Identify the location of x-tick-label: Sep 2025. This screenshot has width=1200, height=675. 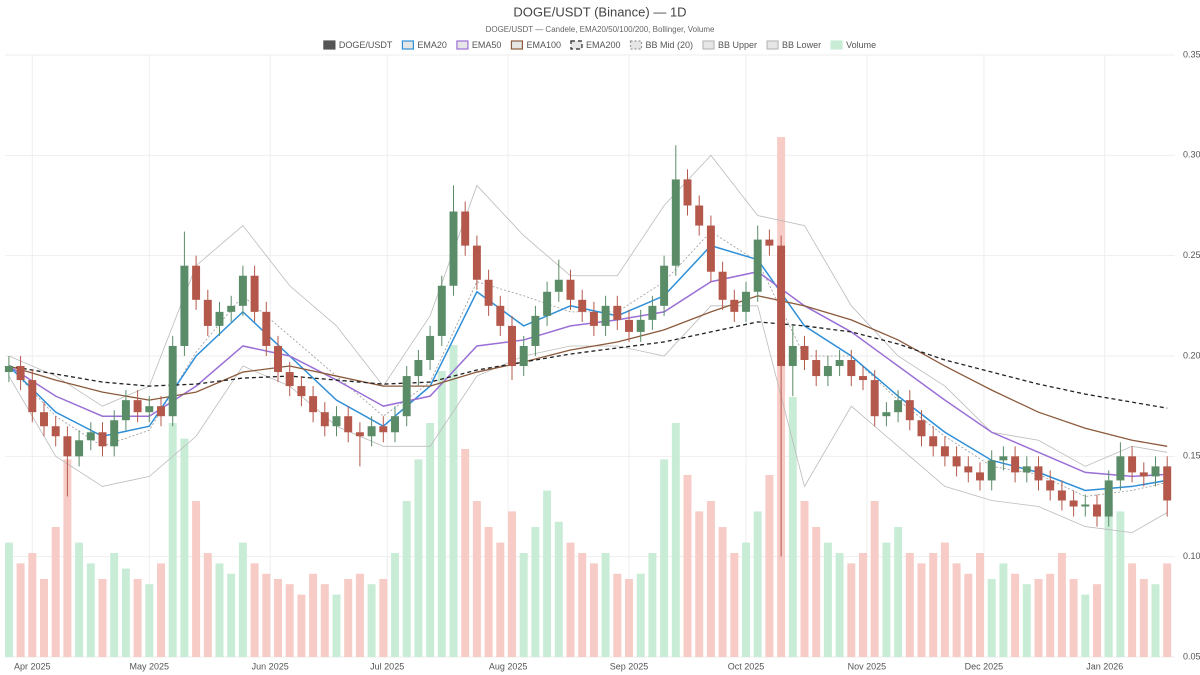
(629, 666).